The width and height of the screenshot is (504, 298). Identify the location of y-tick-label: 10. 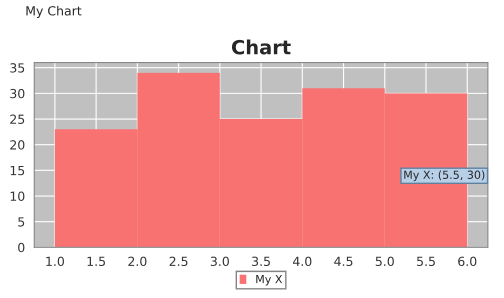
(17, 196).